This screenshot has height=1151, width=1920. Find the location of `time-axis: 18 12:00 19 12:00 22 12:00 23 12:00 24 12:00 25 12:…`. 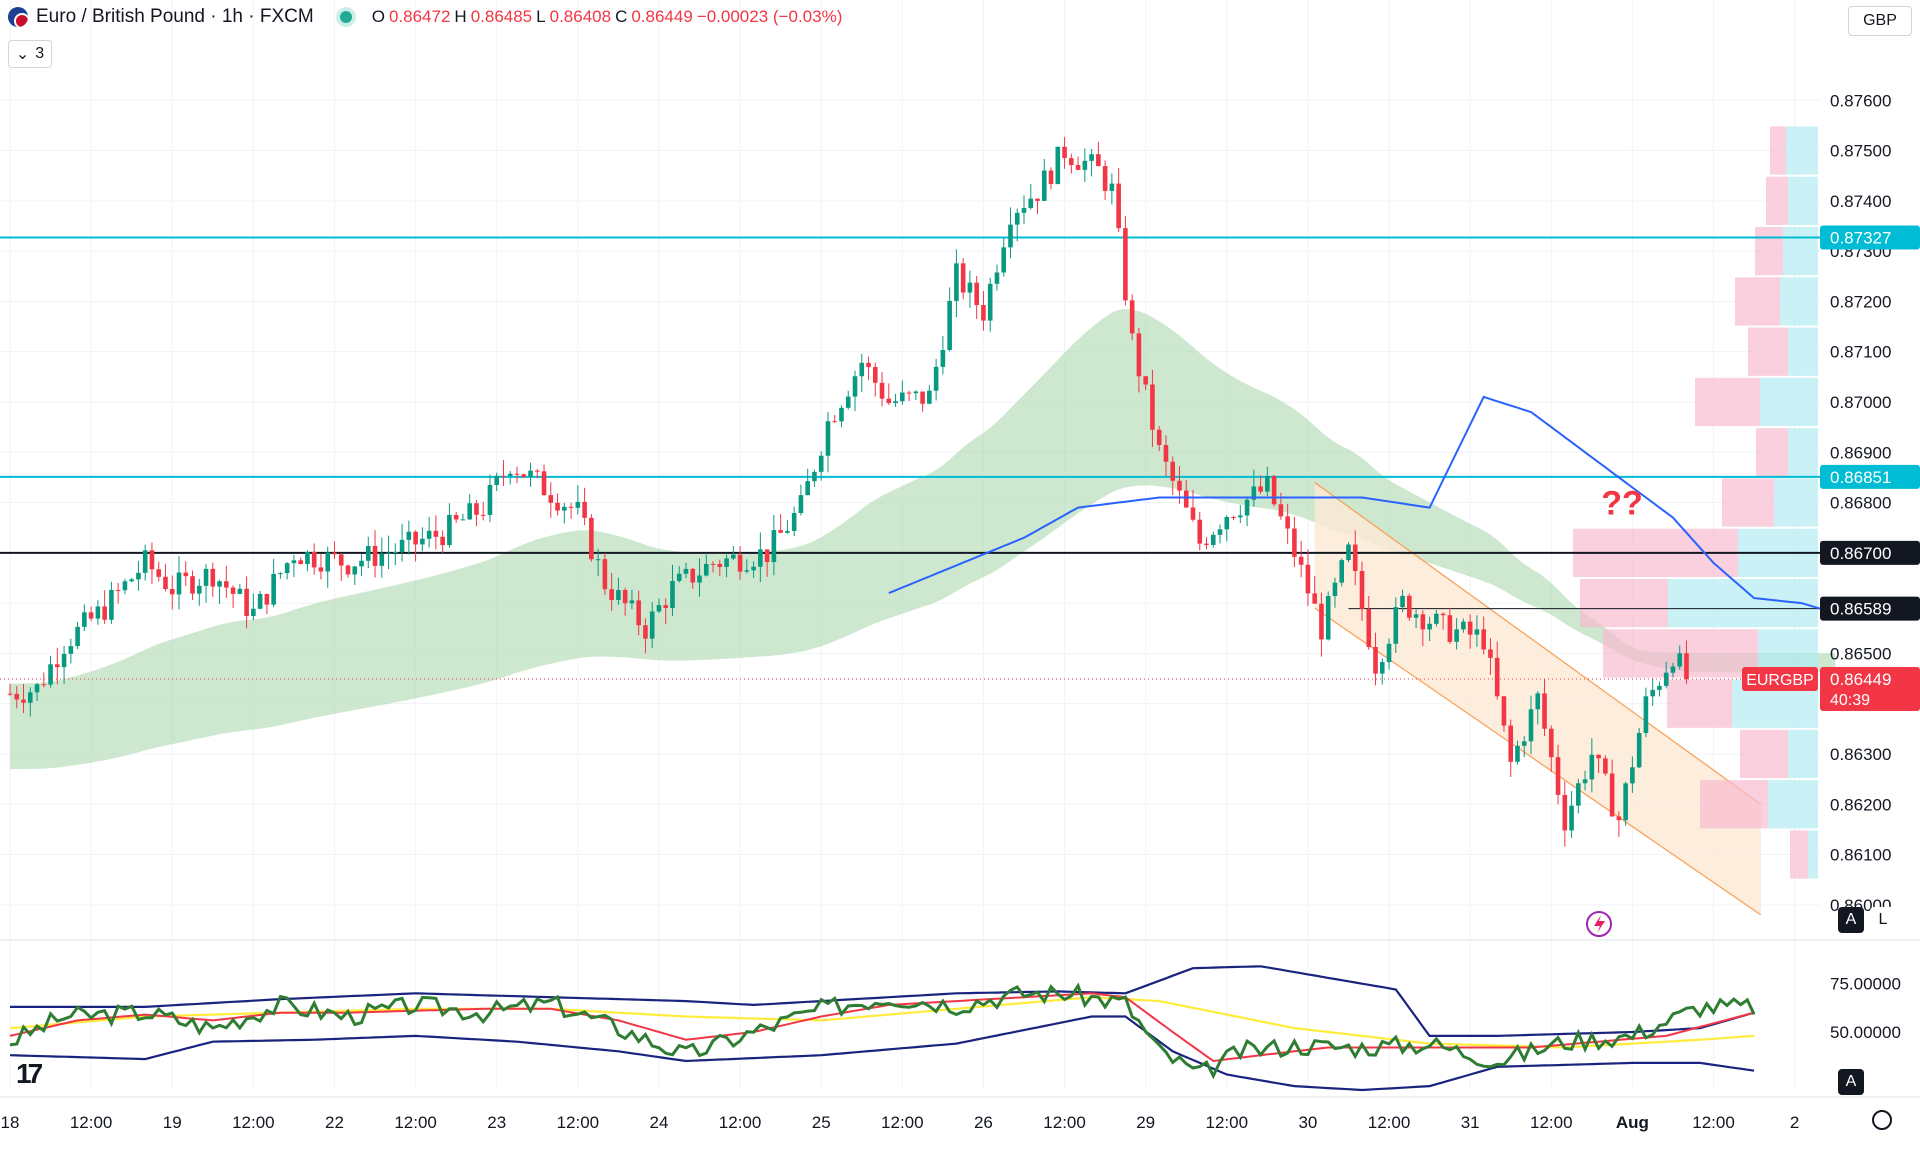

time-axis: 18 12:00 19 12:00 22 12:00 23 12:00 24 12:00 25 12:… is located at coordinates (900, 1122).